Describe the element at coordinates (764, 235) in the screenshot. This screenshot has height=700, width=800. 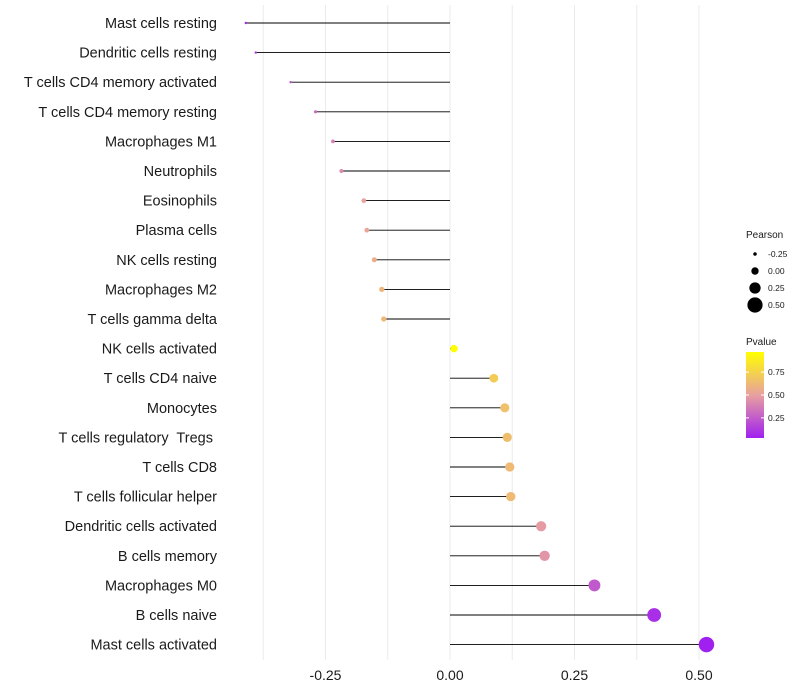
I see `legend-pearson-title: Pearson` at that location.